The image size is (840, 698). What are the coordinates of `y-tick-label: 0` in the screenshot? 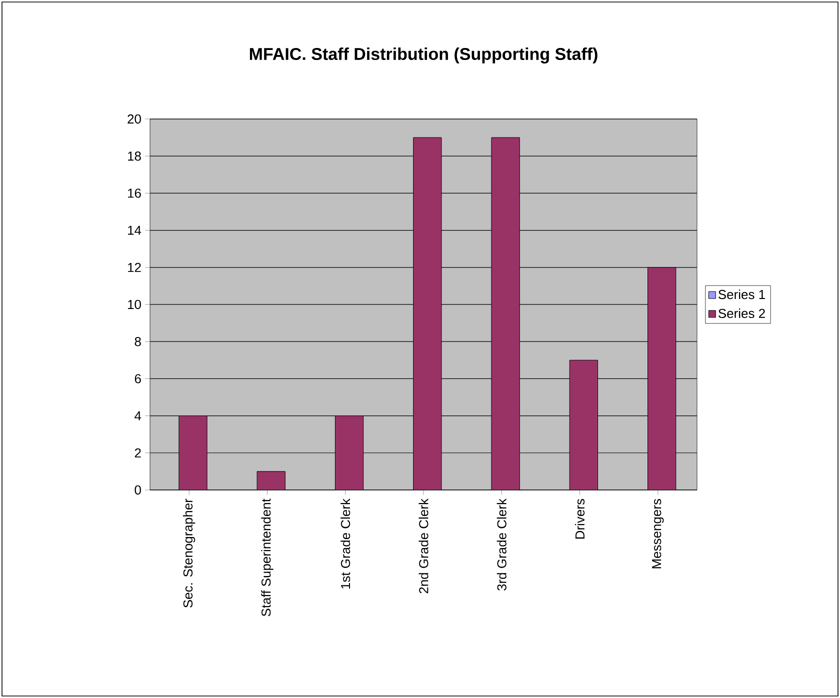 It's located at (137, 490).